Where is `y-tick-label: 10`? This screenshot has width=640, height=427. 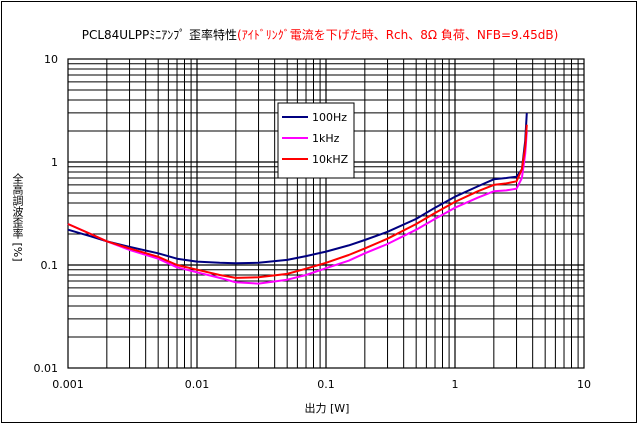 y-tick-label: 10 is located at coordinates (51, 59).